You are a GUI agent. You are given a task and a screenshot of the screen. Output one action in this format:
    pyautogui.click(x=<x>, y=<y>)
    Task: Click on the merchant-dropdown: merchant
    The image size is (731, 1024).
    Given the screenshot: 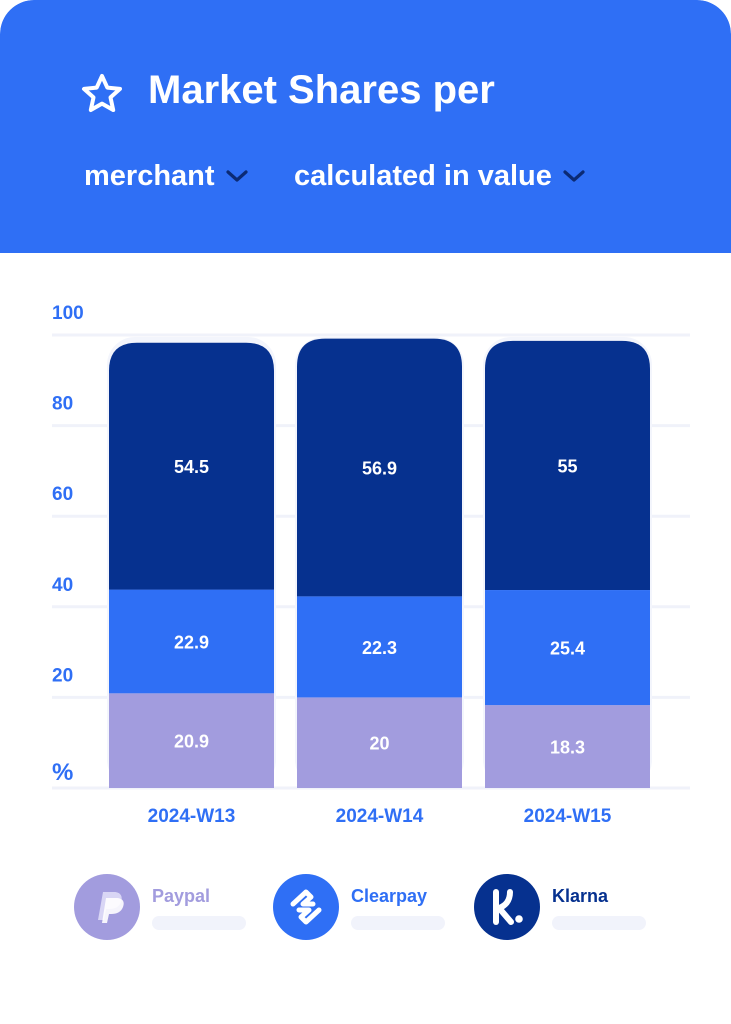 What is the action you would take?
    pyautogui.click(x=166, y=176)
    